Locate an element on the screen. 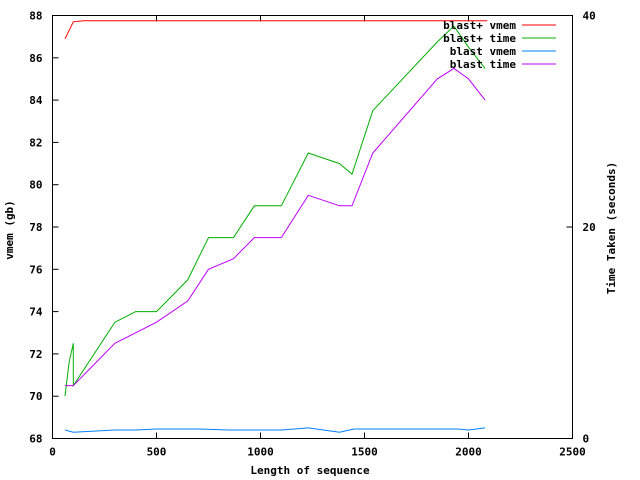 This screenshot has width=640, height=480. y-tick-label: 70 is located at coordinates (35, 396).